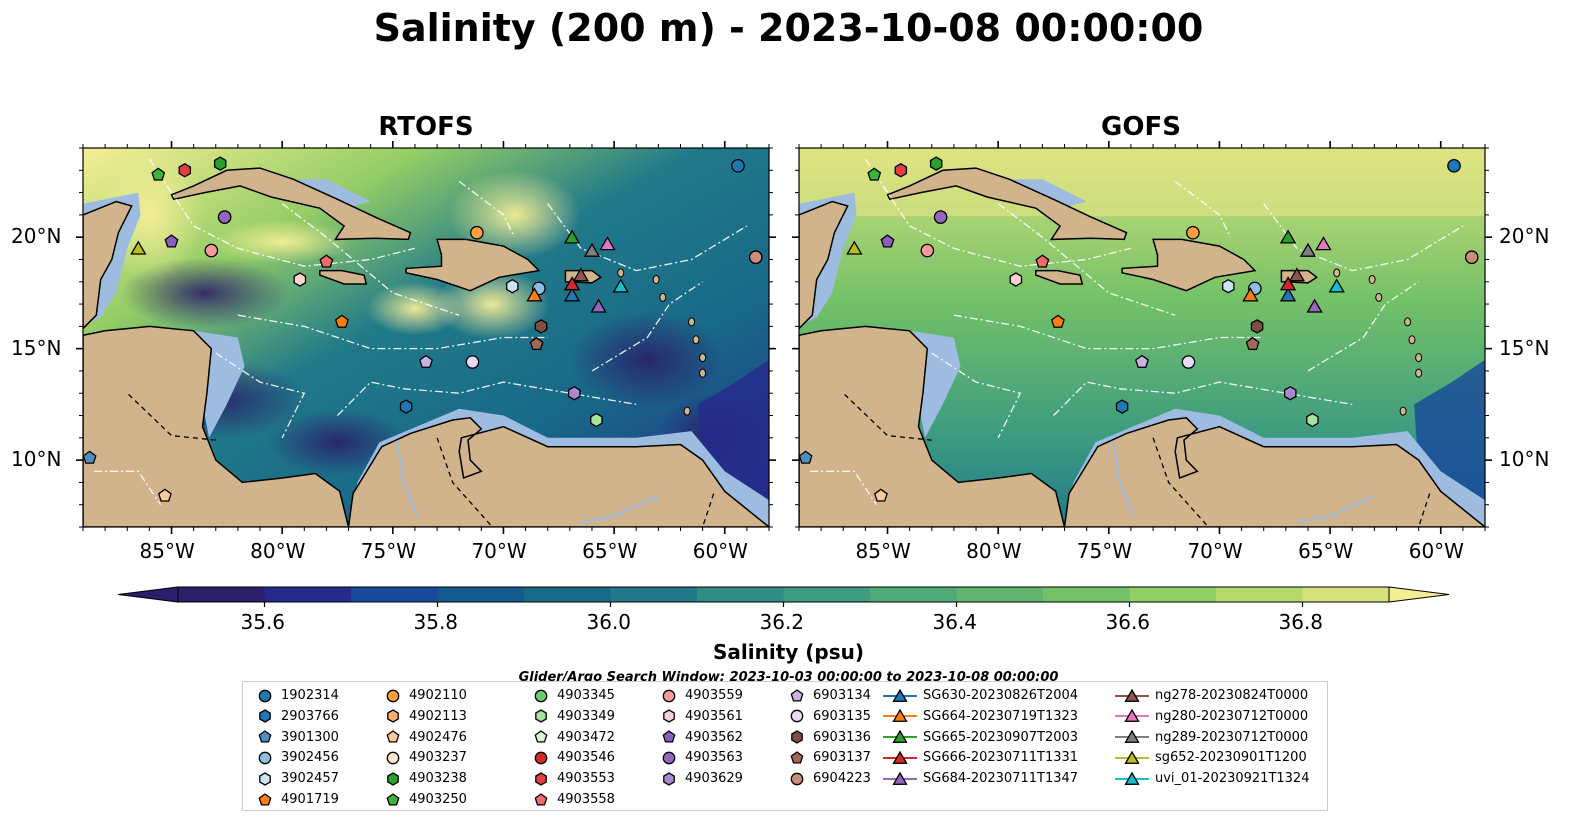 The height and width of the screenshot is (827, 1577). Describe the element at coordinates (573, 737) in the screenshot. I see `legend-item: 4903472` at that location.